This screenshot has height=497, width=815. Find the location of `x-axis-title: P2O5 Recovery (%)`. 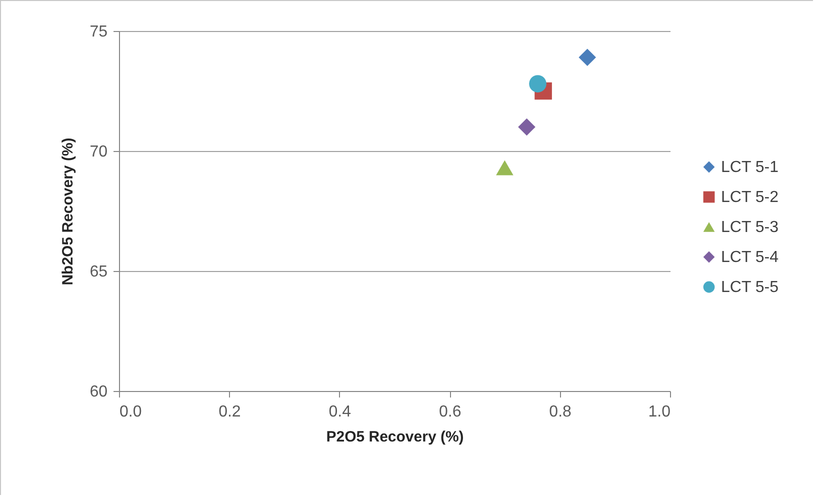

x-axis-title: P2O5 Recovery (%) is located at coordinates (395, 437).